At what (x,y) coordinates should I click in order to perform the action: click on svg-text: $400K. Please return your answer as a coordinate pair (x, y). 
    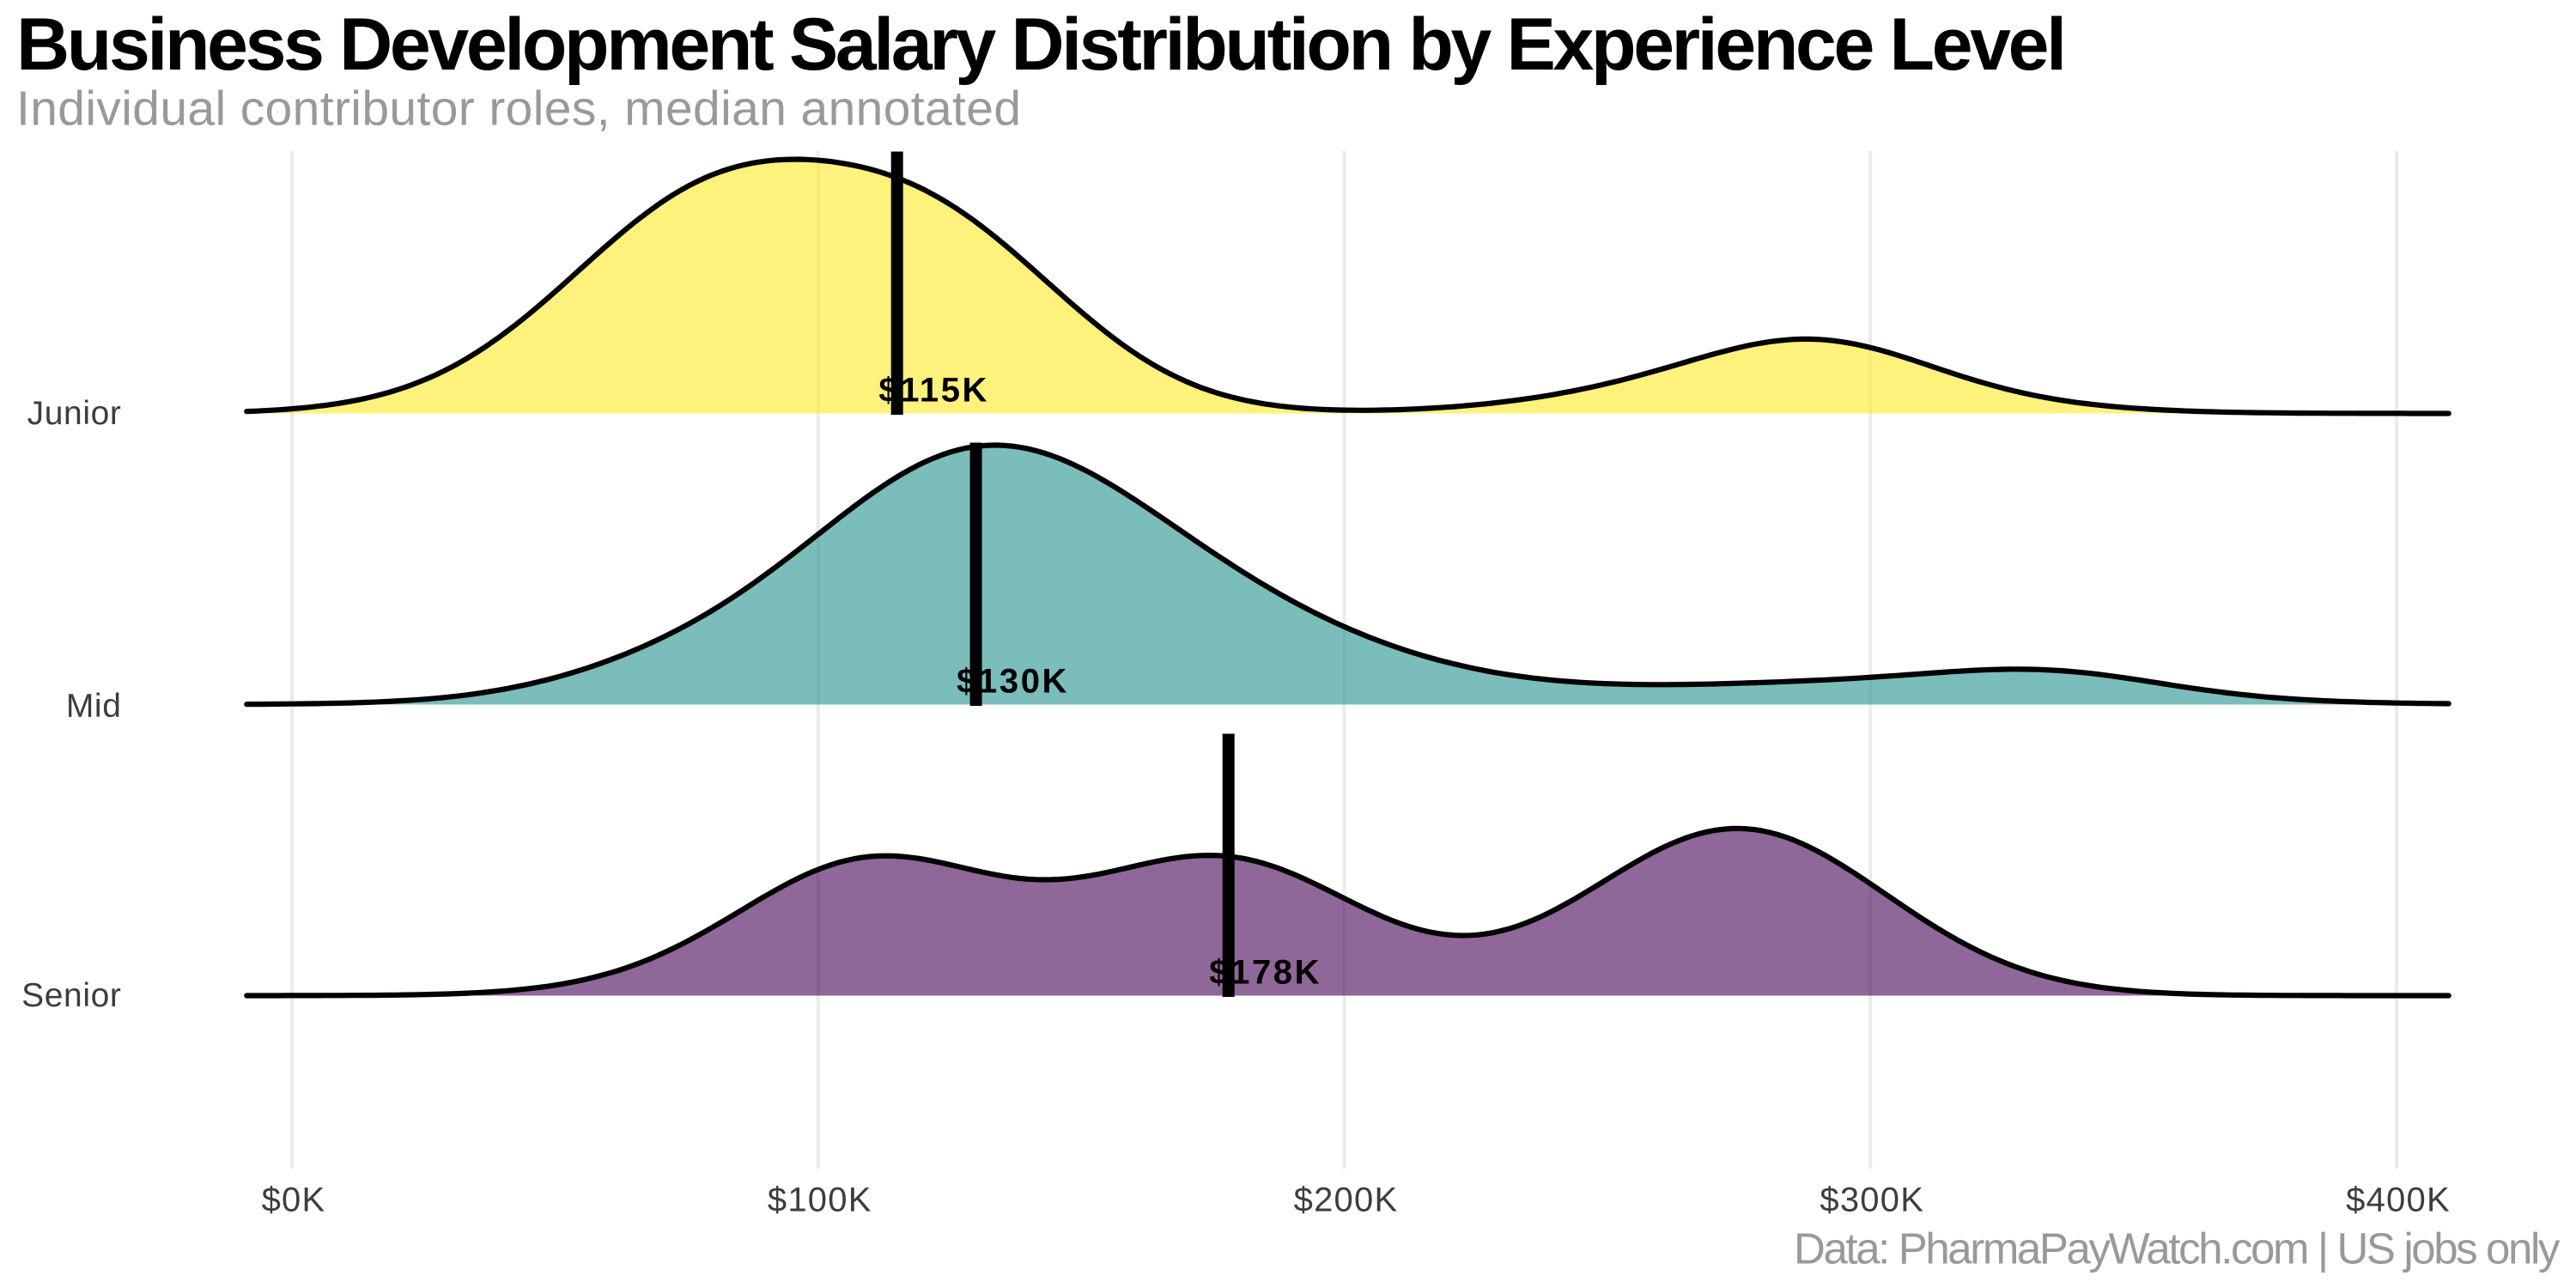
    Looking at the image, I should click on (2398, 1200).